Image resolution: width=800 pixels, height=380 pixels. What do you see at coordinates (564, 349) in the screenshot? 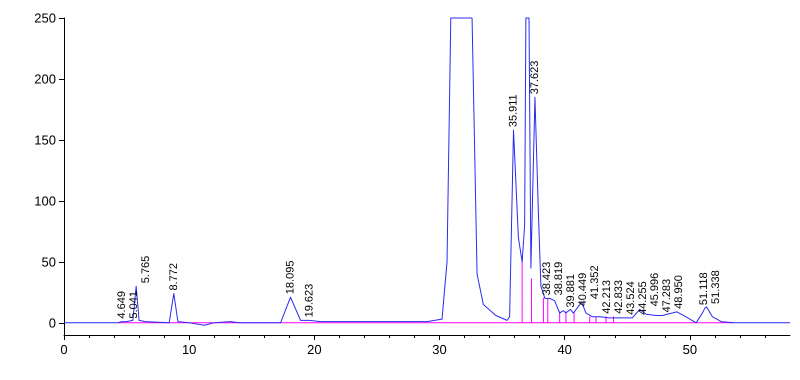
I see `x-tick-label: 40` at bounding box center [564, 349].